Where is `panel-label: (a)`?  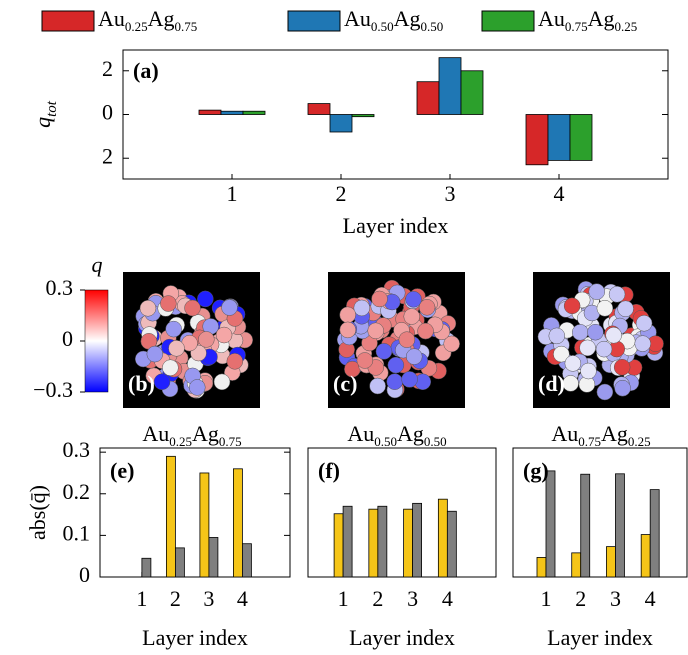 panel-label: (a) is located at coordinates (146, 70).